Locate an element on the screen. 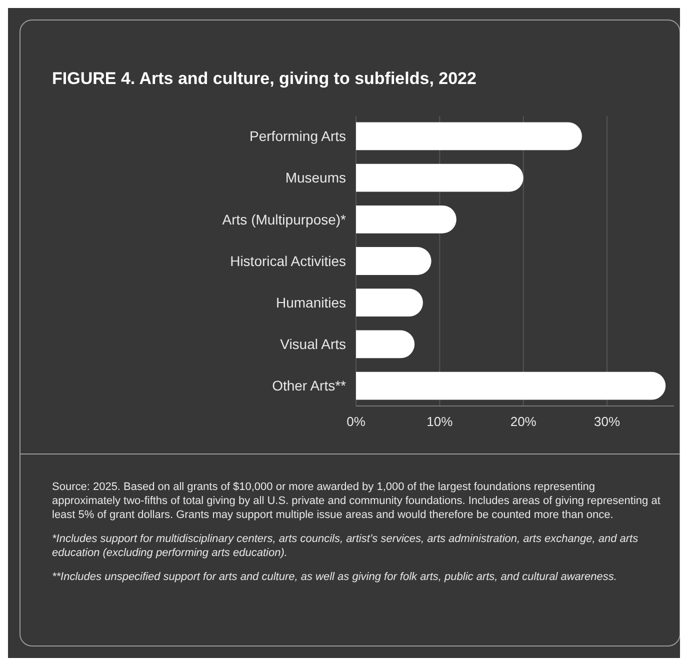 The height and width of the screenshot is (665, 689). y-tick-label: Humanities is located at coordinates (311, 302).